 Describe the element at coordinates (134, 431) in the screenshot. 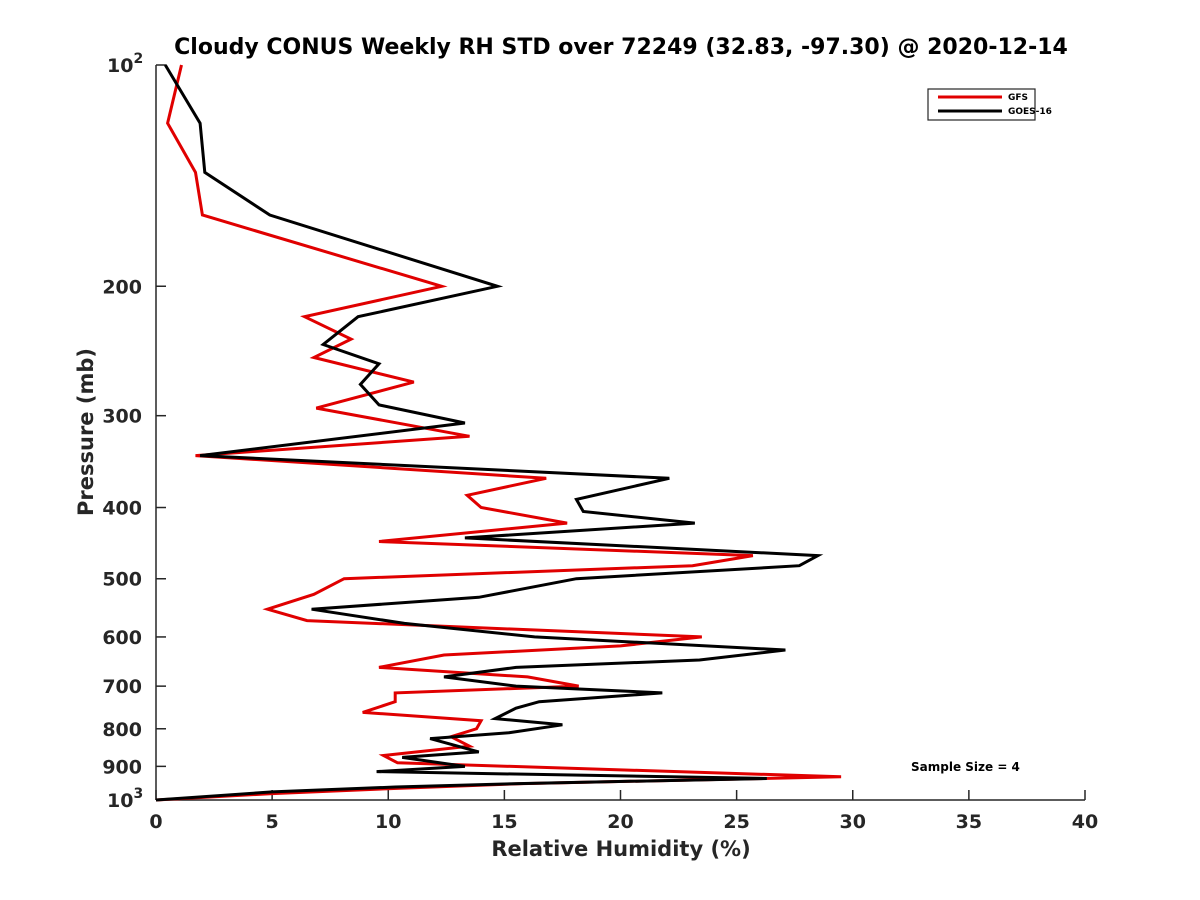

I see `y-ticks: 10² 200 300 400 500 600 700 800 900 10³` at that location.